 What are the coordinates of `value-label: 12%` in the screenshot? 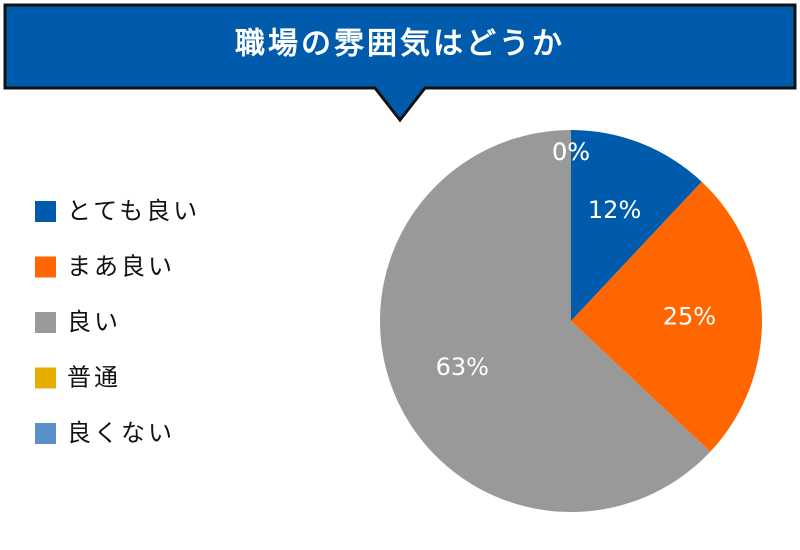 It's located at (614, 210).